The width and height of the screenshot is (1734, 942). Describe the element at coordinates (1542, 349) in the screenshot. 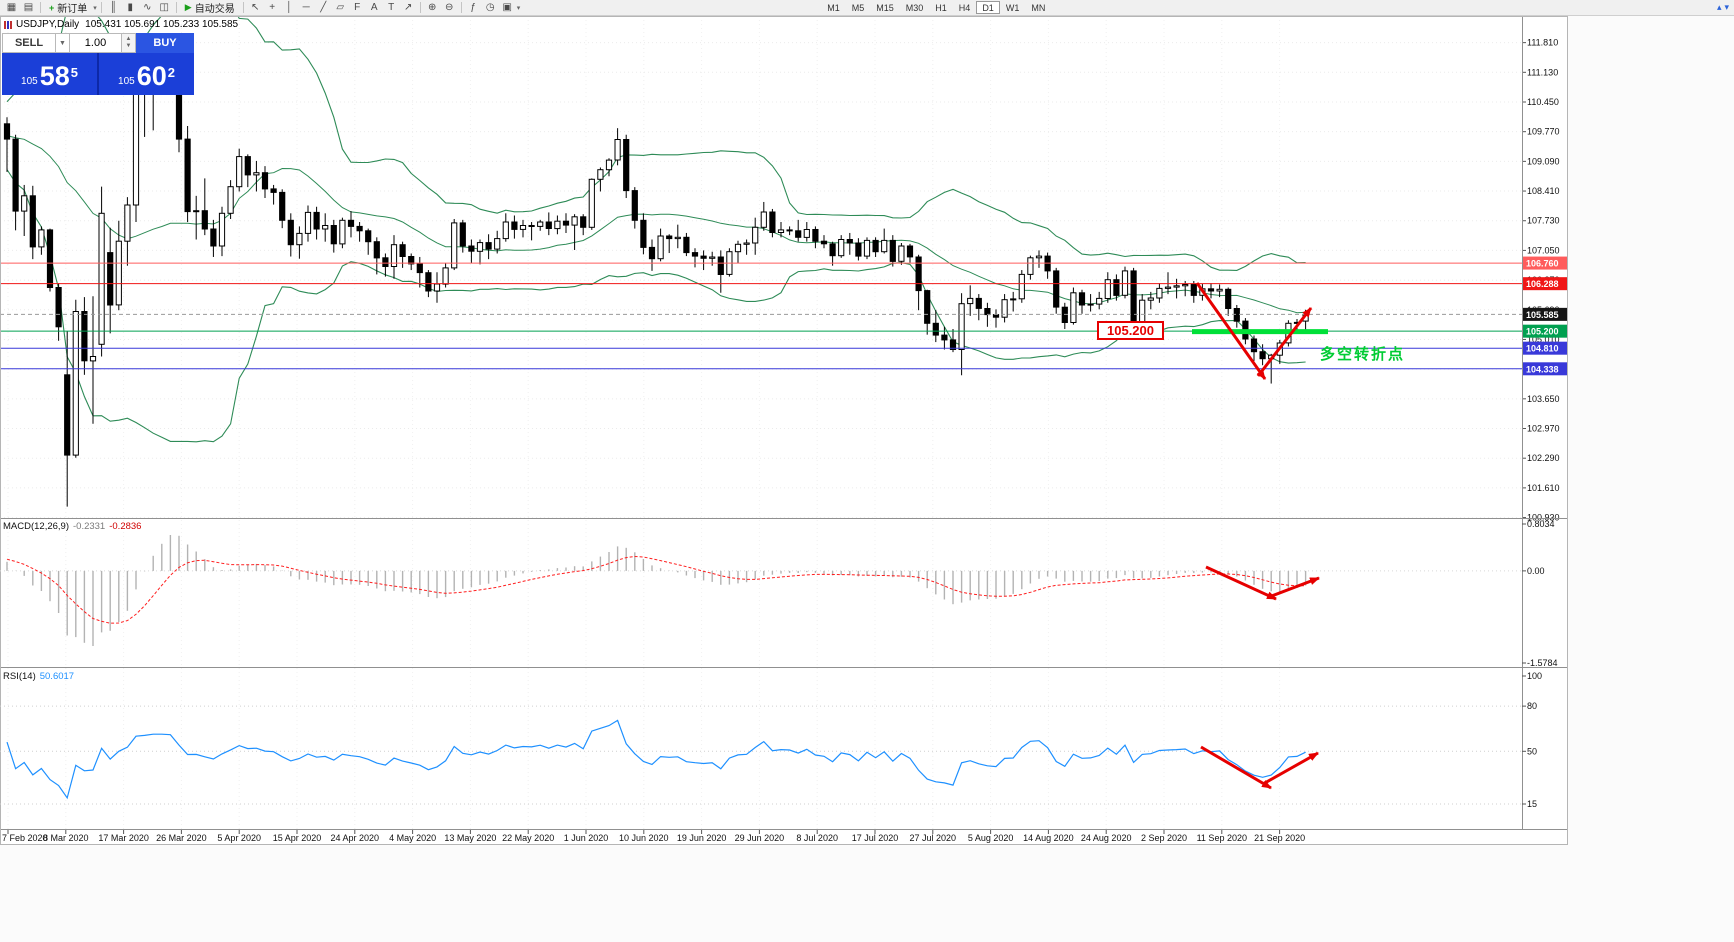

I see `svg-text: 104.810` at that location.